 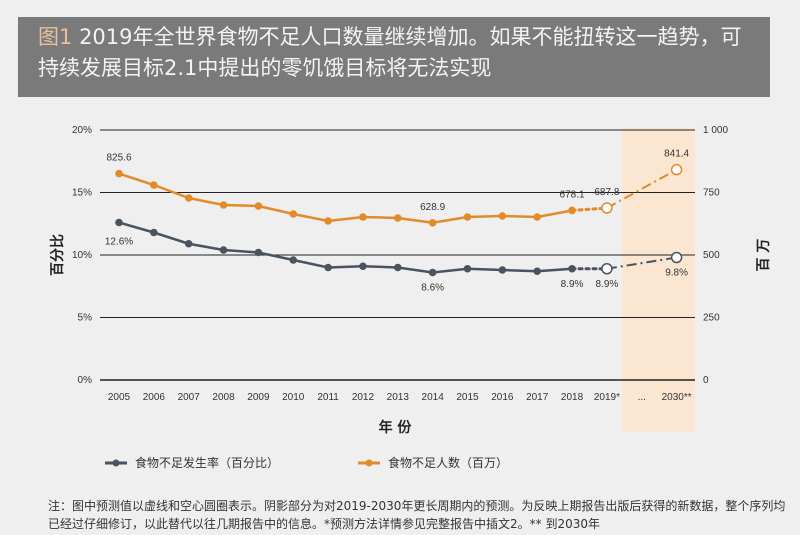 I want to click on left-tick-label: 15%, so click(x=82, y=193).